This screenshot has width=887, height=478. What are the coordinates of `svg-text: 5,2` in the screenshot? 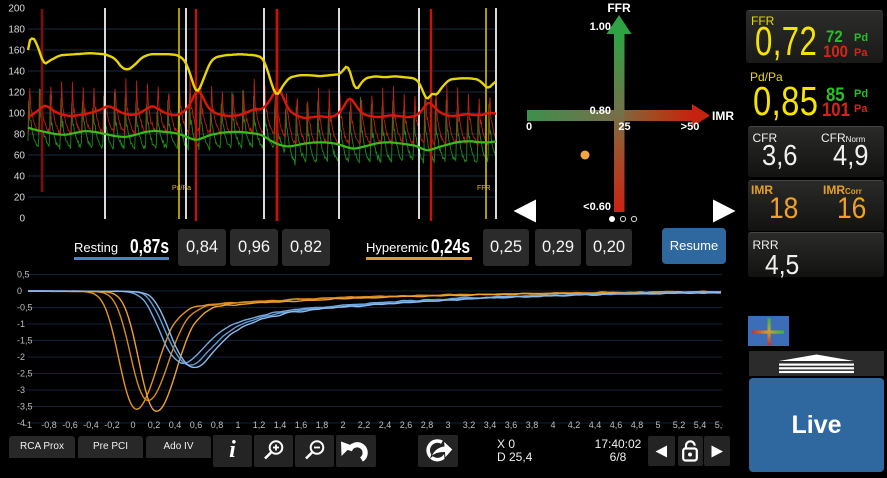 It's located at (679, 425).